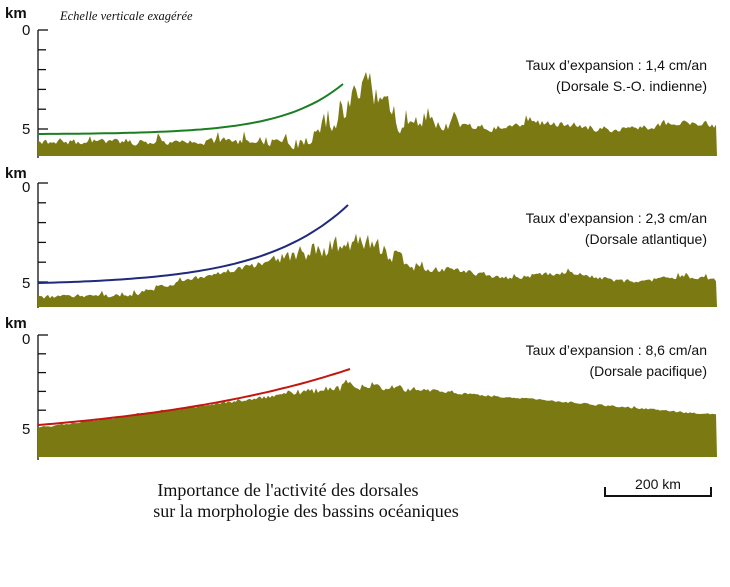  I want to click on scale-bar, so click(658, 492).